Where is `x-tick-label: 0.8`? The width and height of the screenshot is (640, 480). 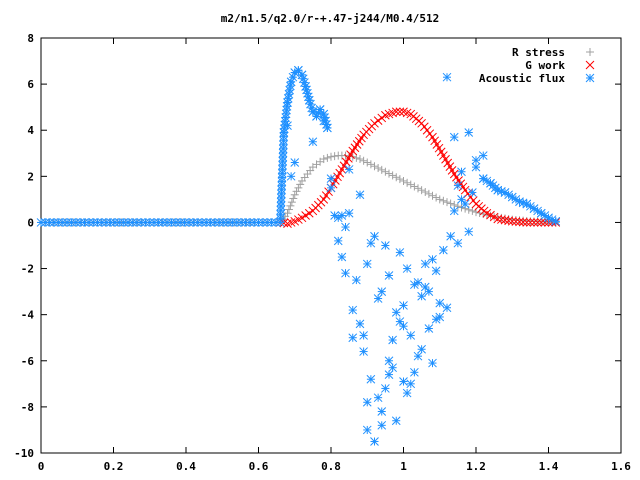 x-tick-label: 0.8 is located at coordinates (331, 466).